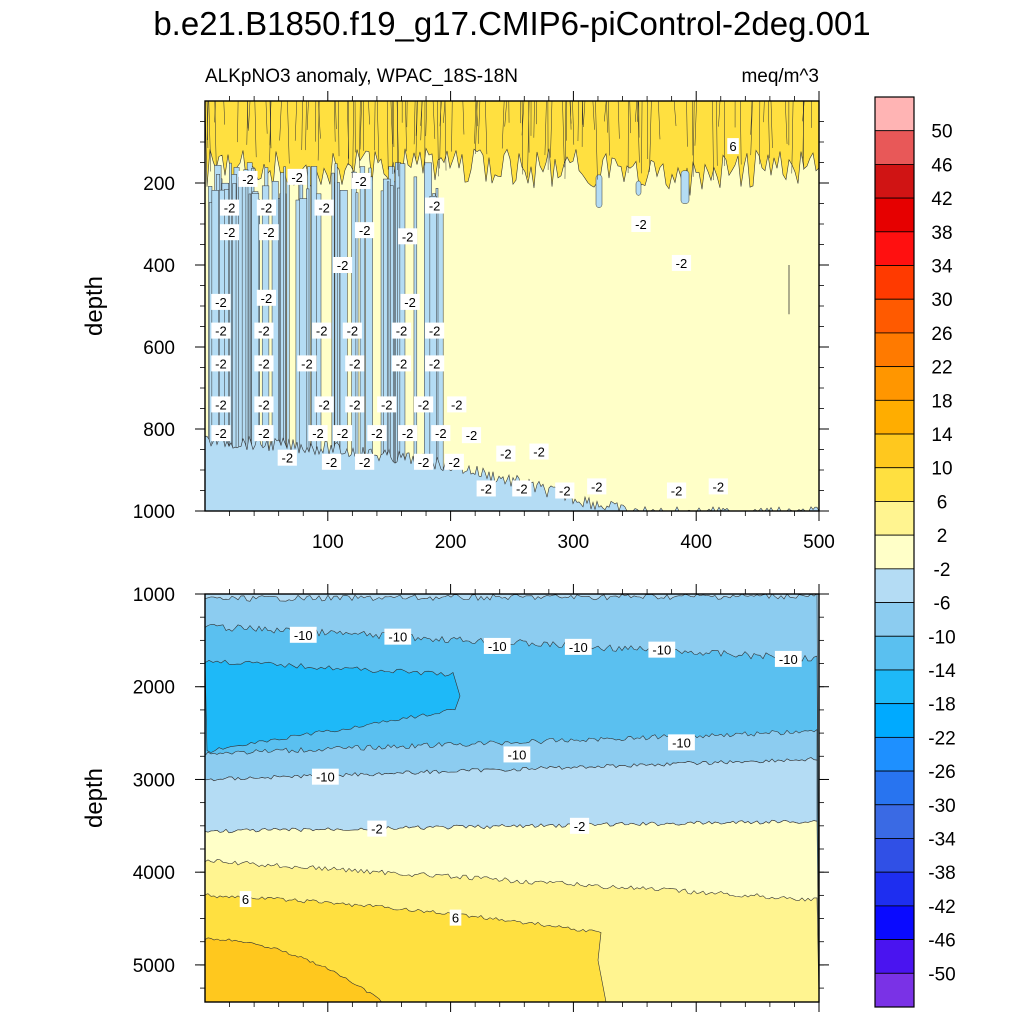 The image size is (1024, 1024). Describe the element at coordinates (94, 306) in the screenshot. I see `upper-ylabel: depth` at that location.